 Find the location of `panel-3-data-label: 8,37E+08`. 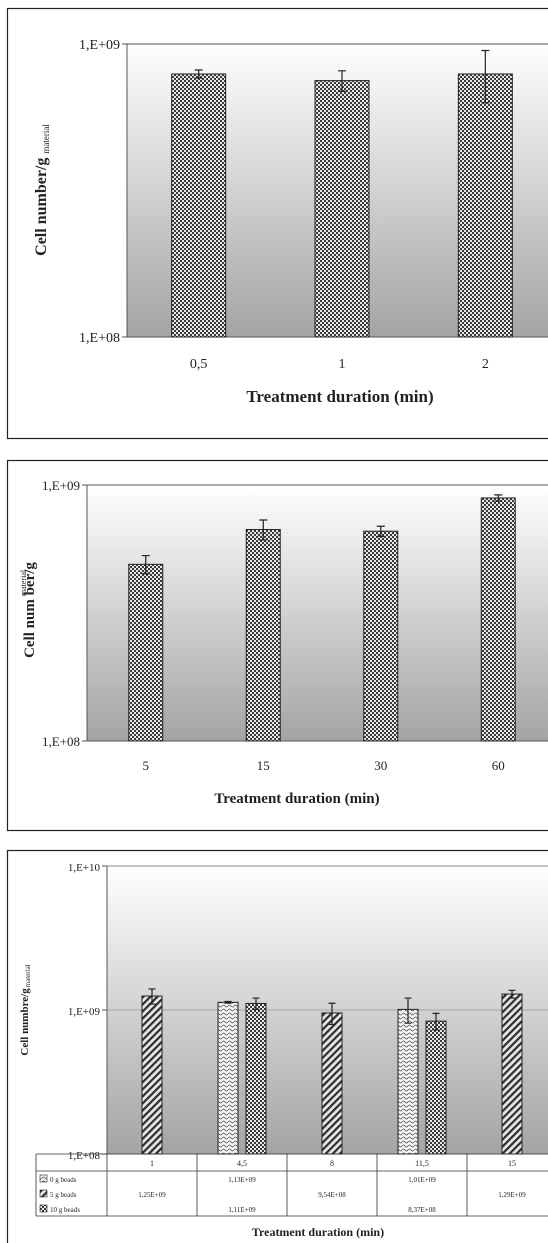

panel-3-data-label: 8,37E+08 is located at coordinates (422, 1210).